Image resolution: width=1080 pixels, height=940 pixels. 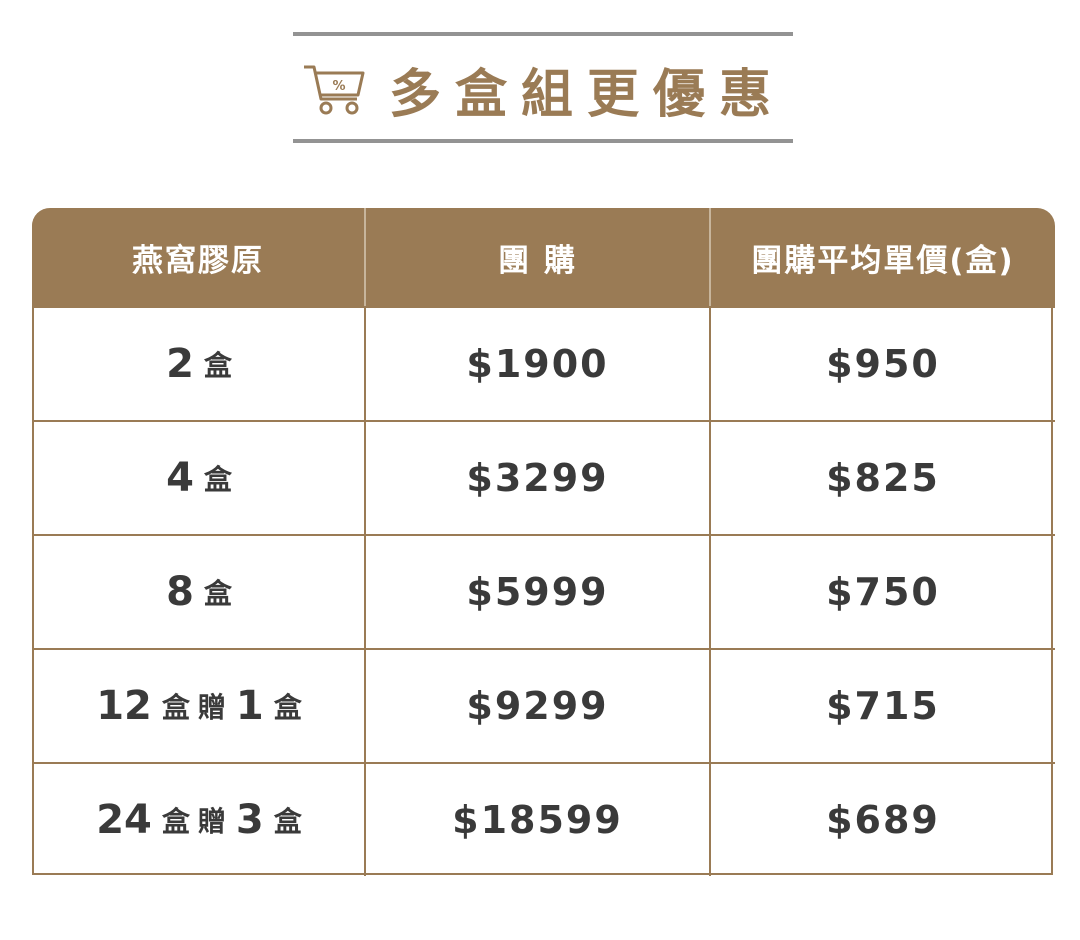 I want to click on percent-icon-text: %, so click(x=338, y=86).